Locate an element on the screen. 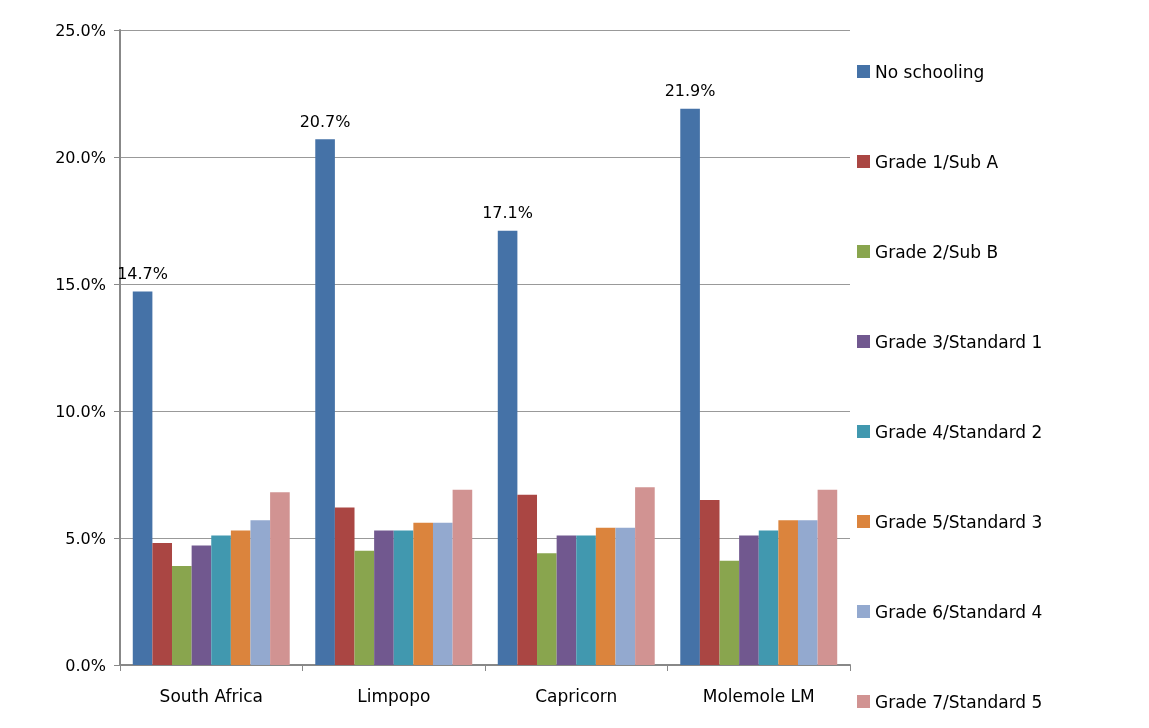 This screenshot has width=1149, height=728. legend-label: Grade 6/Standard 4 is located at coordinates (959, 611).